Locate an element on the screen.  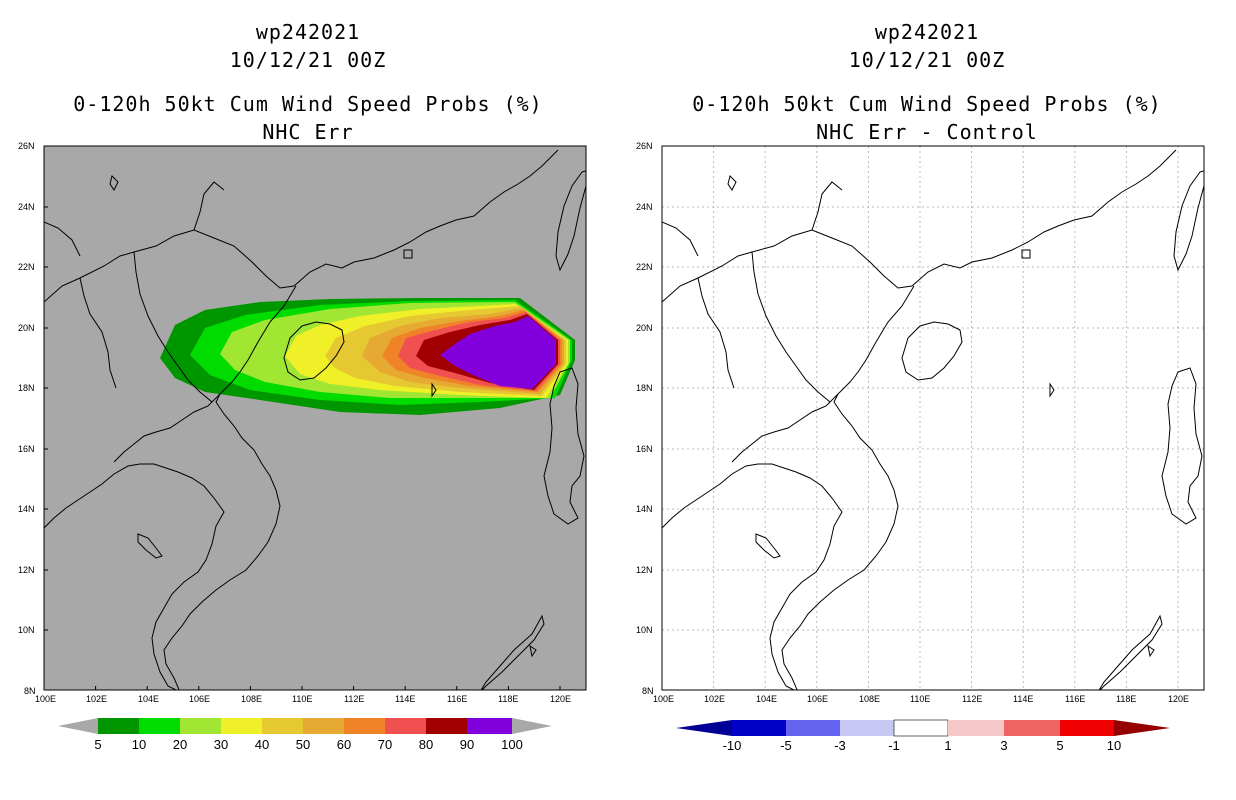
right-lat-label-12n: 12N is located at coordinates (644, 570).